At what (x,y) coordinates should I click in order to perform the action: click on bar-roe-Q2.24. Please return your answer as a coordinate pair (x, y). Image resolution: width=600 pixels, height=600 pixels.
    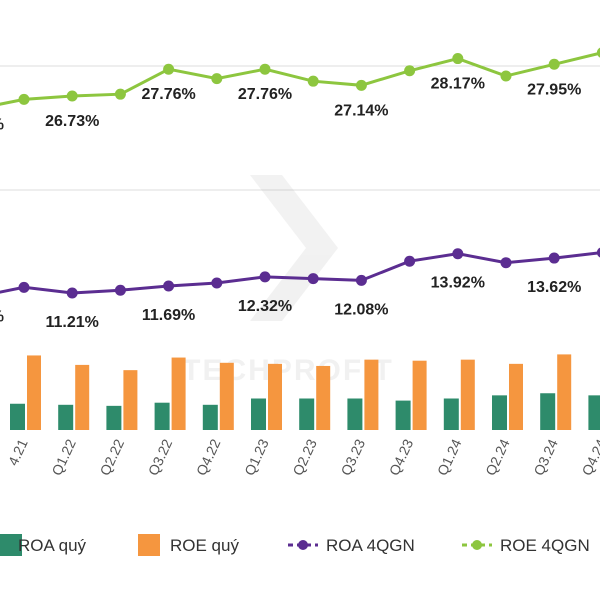
    Looking at the image, I should click on (516, 396).